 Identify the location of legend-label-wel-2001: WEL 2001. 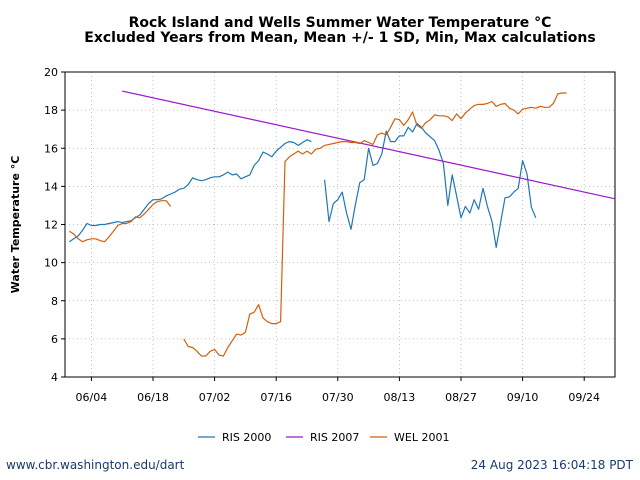
(421, 437).